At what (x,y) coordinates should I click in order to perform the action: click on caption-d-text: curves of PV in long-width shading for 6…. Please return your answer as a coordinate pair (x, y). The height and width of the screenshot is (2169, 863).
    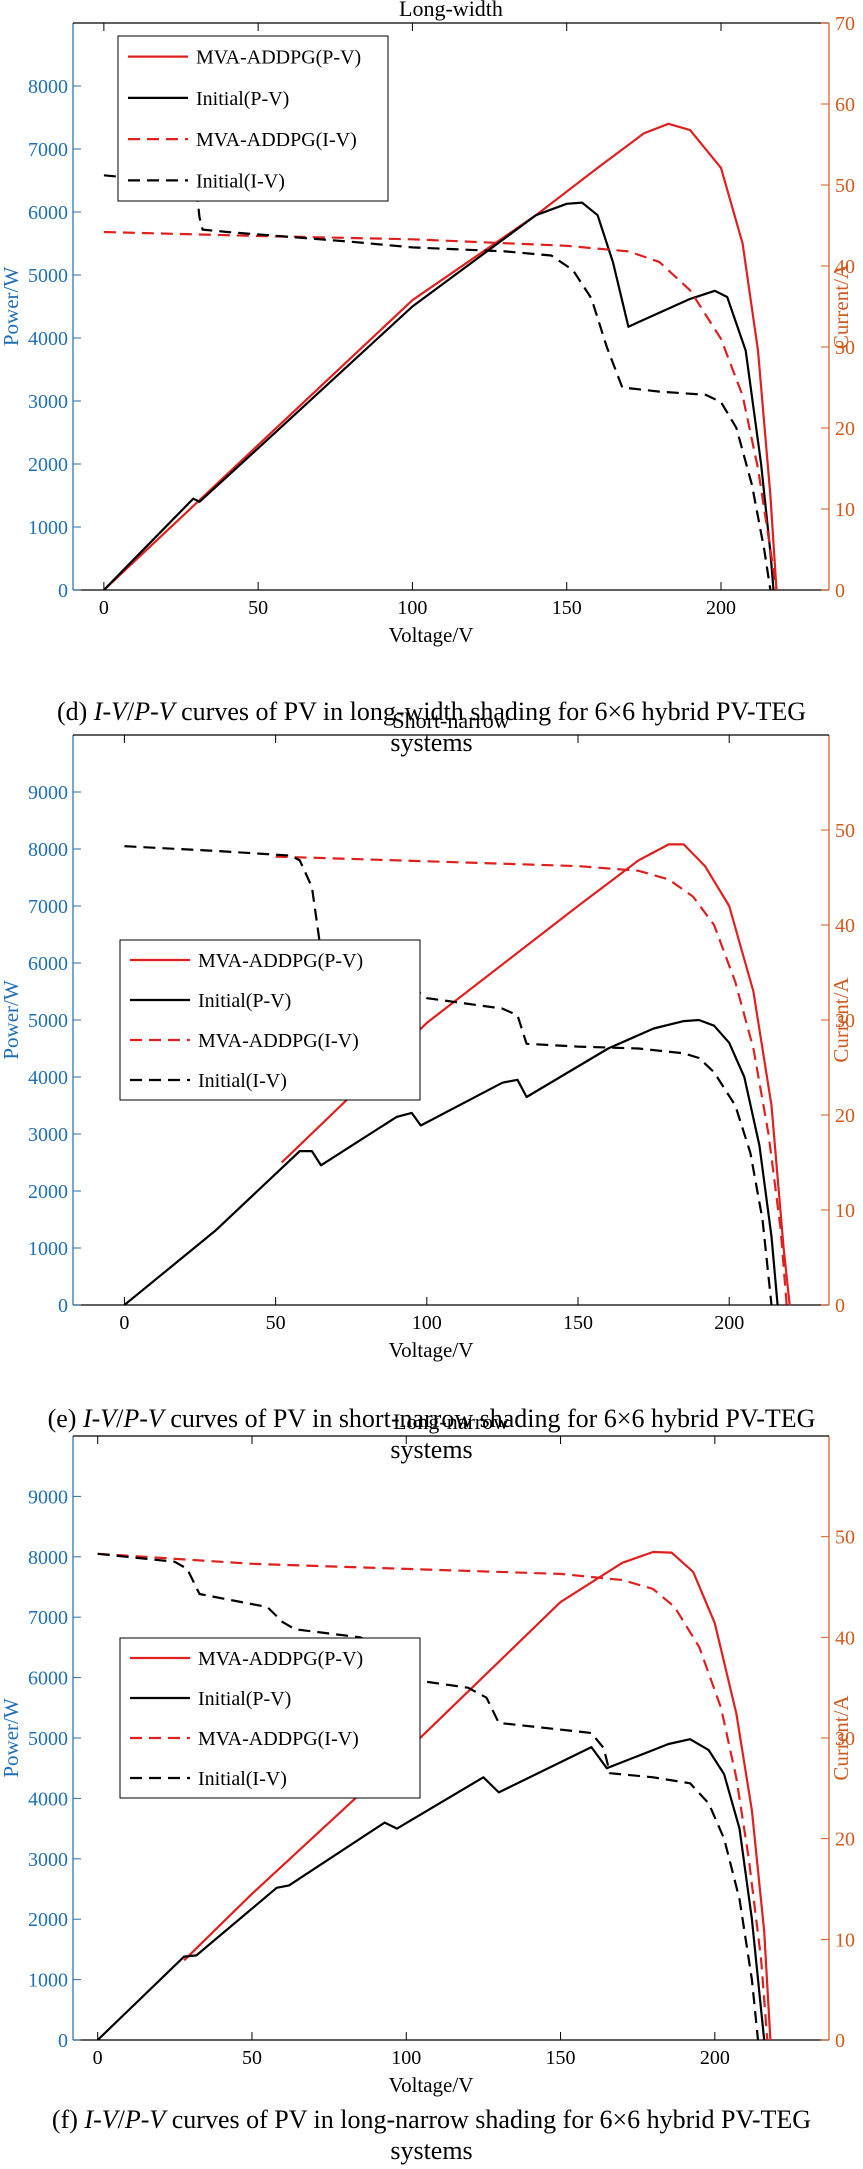
    Looking at the image, I should click on (490, 711).